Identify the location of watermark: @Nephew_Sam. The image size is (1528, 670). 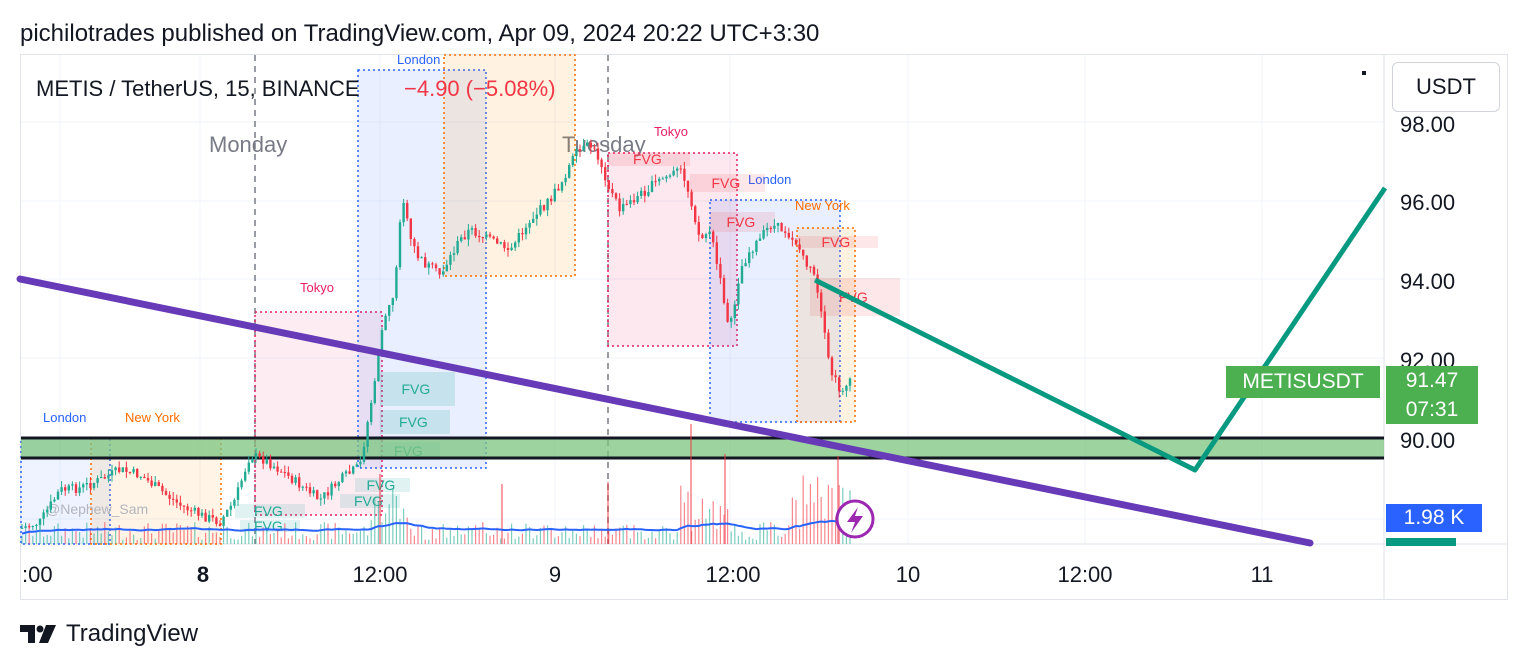
(97, 509).